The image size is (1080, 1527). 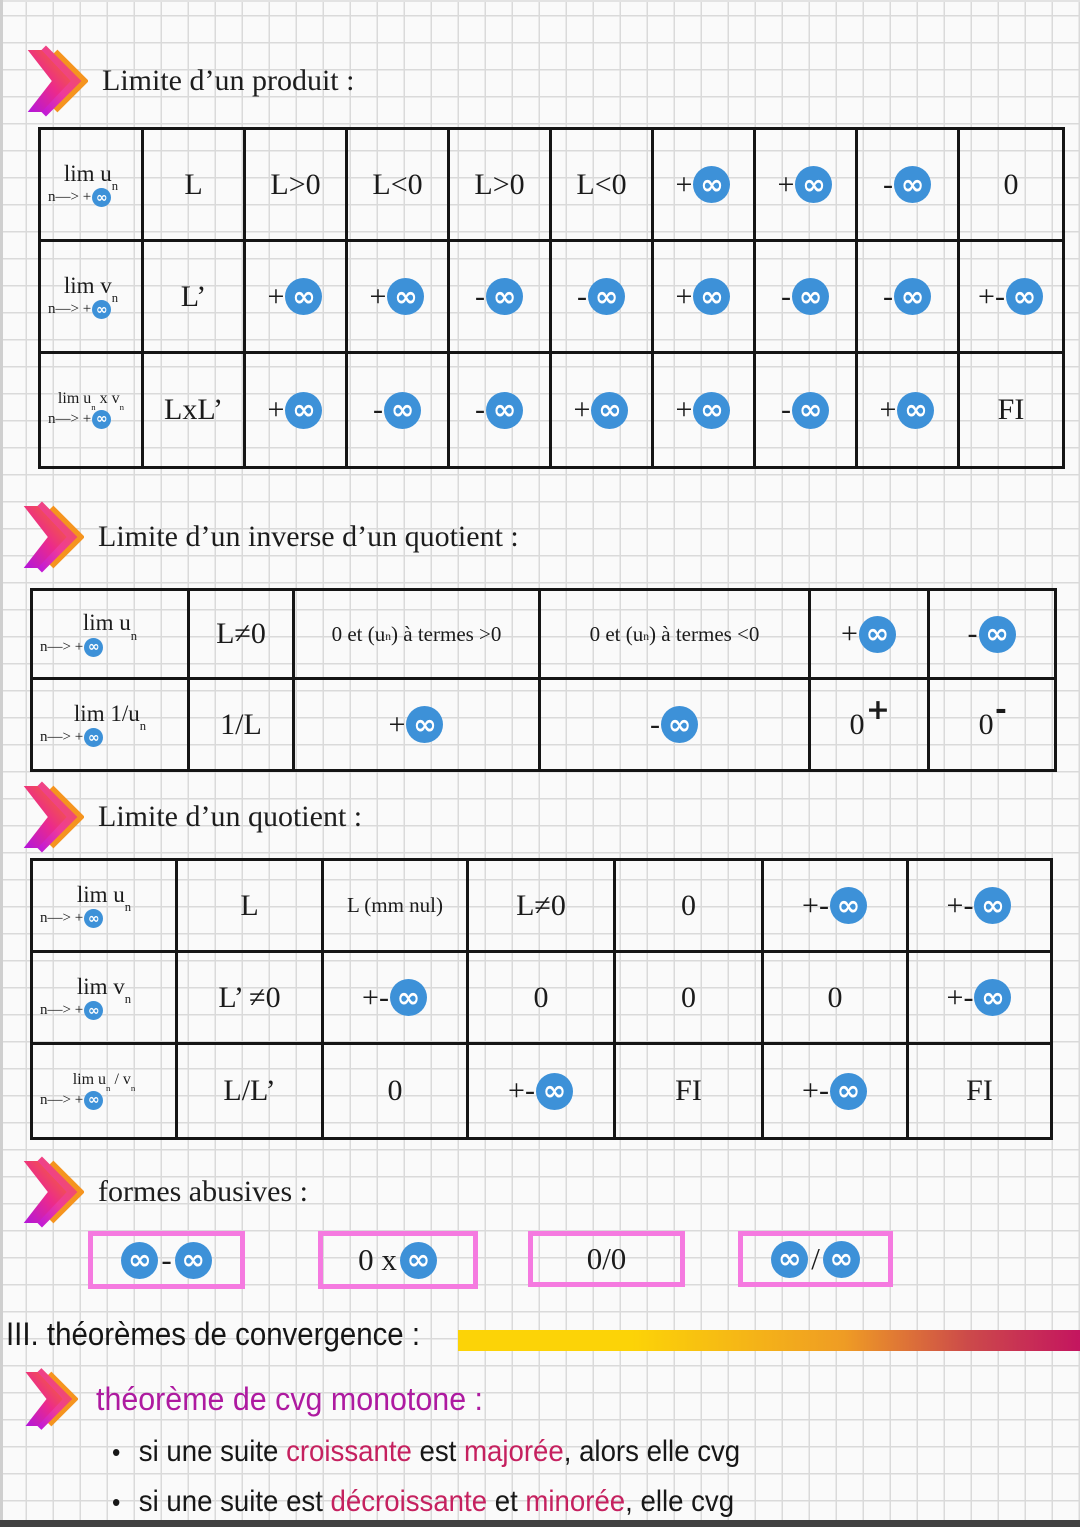 I want to click on section-title: Limite d’un produit :, so click(x=228, y=80).